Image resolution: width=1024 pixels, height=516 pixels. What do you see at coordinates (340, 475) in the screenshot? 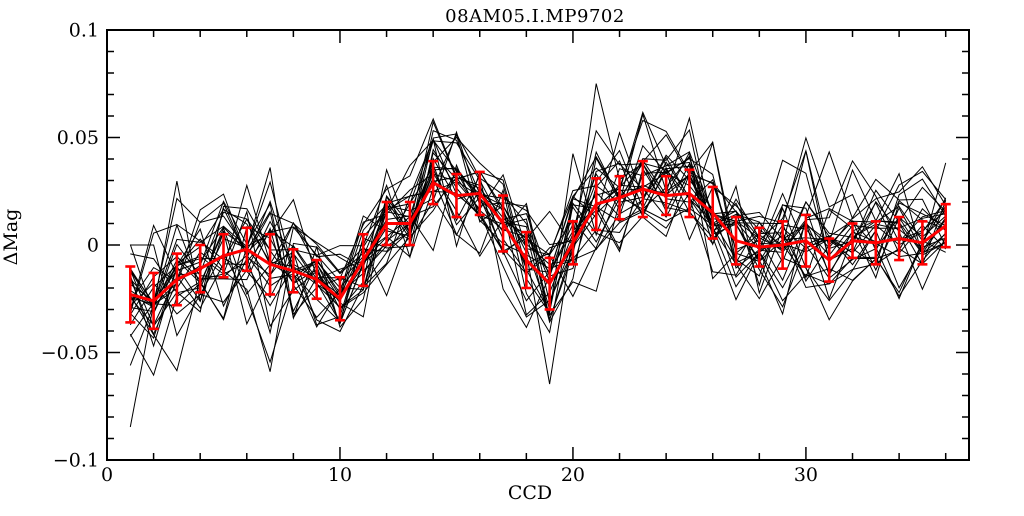
I see `x-tick-label: 10` at bounding box center [340, 475].